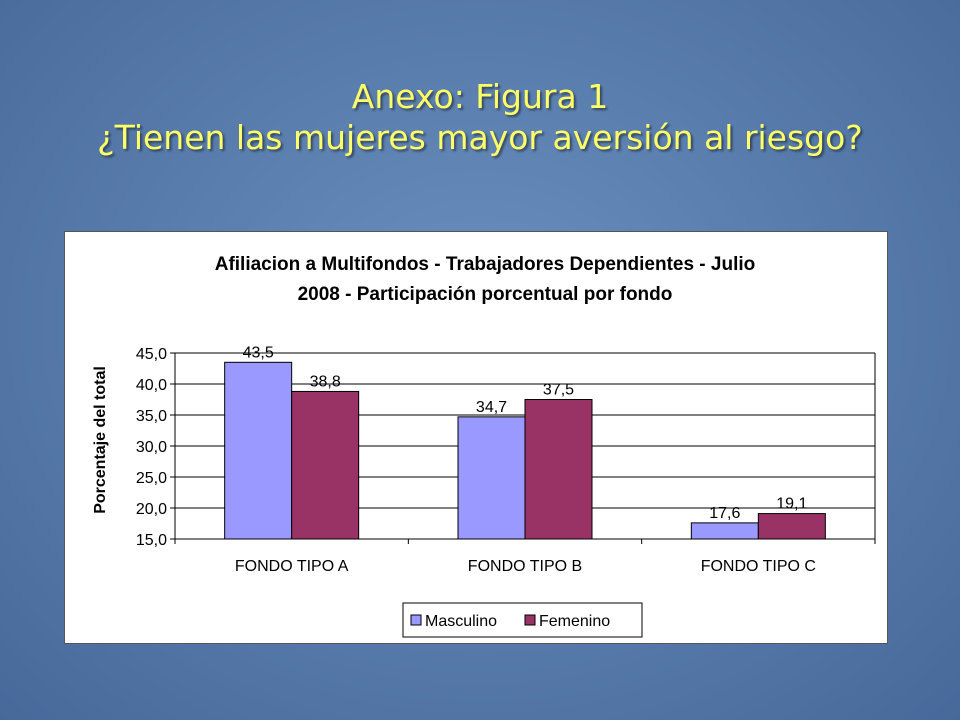 The image size is (960, 720). I want to click on data-label: 43,5, so click(258, 352).